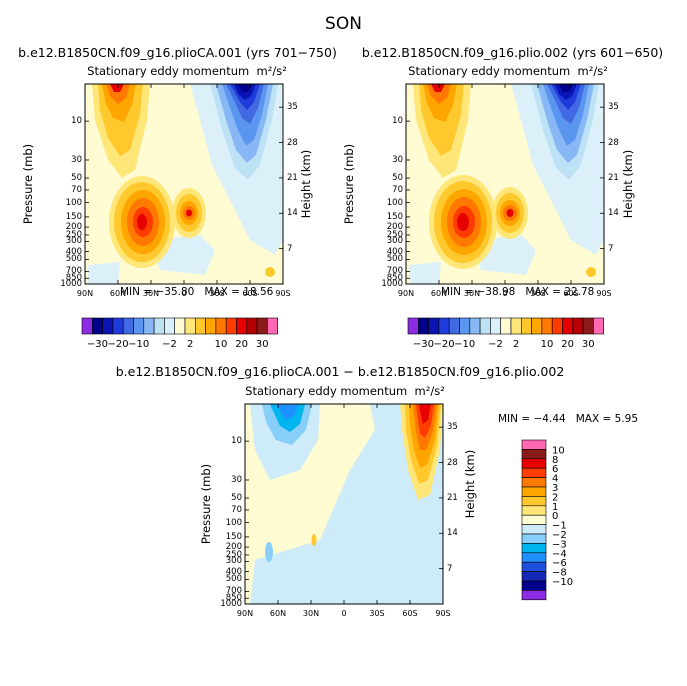 The height and width of the screenshot is (686, 687). What do you see at coordinates (76, 189) in the screenshot?
I see `panel1-ptick-label: 70` at bounding box center [76, 189].